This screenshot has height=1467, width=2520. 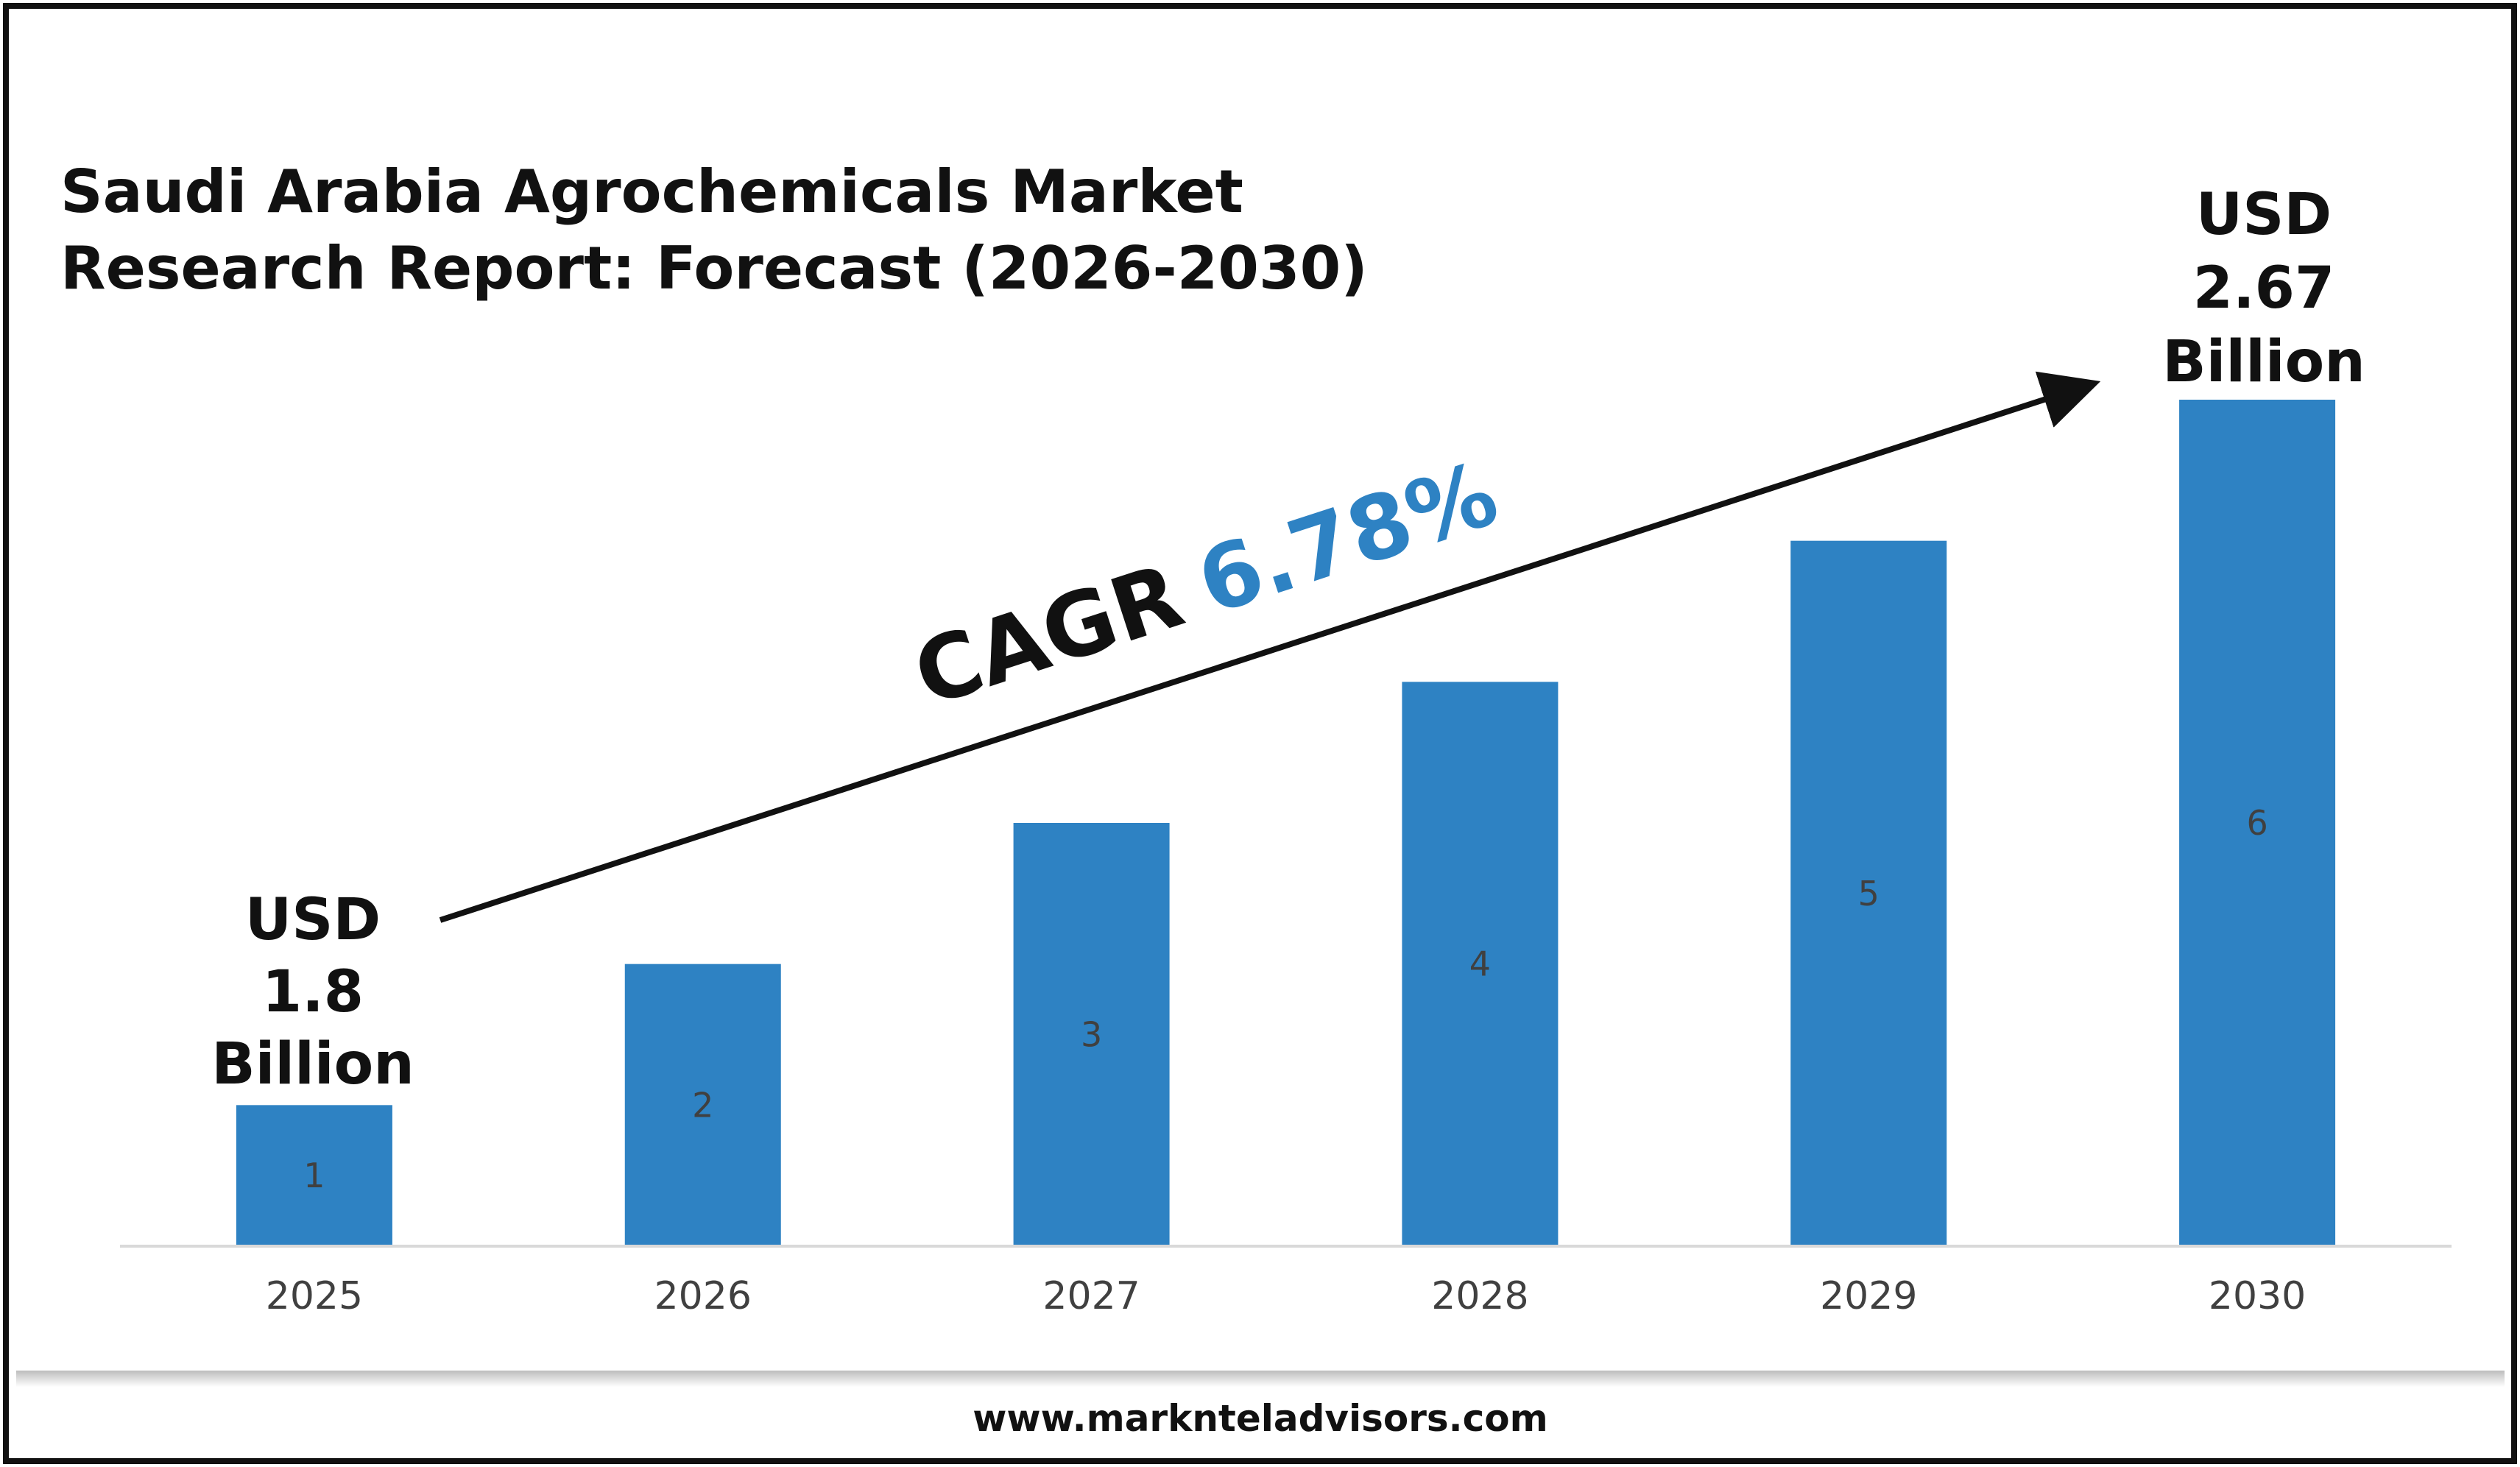 What do you see at coordinates (1286, 1296) in the screenshot?
I see `x-axis-tick-labels: 2025 2026 2027 2028 2029 2030` at bounding box center [1286, 1296].